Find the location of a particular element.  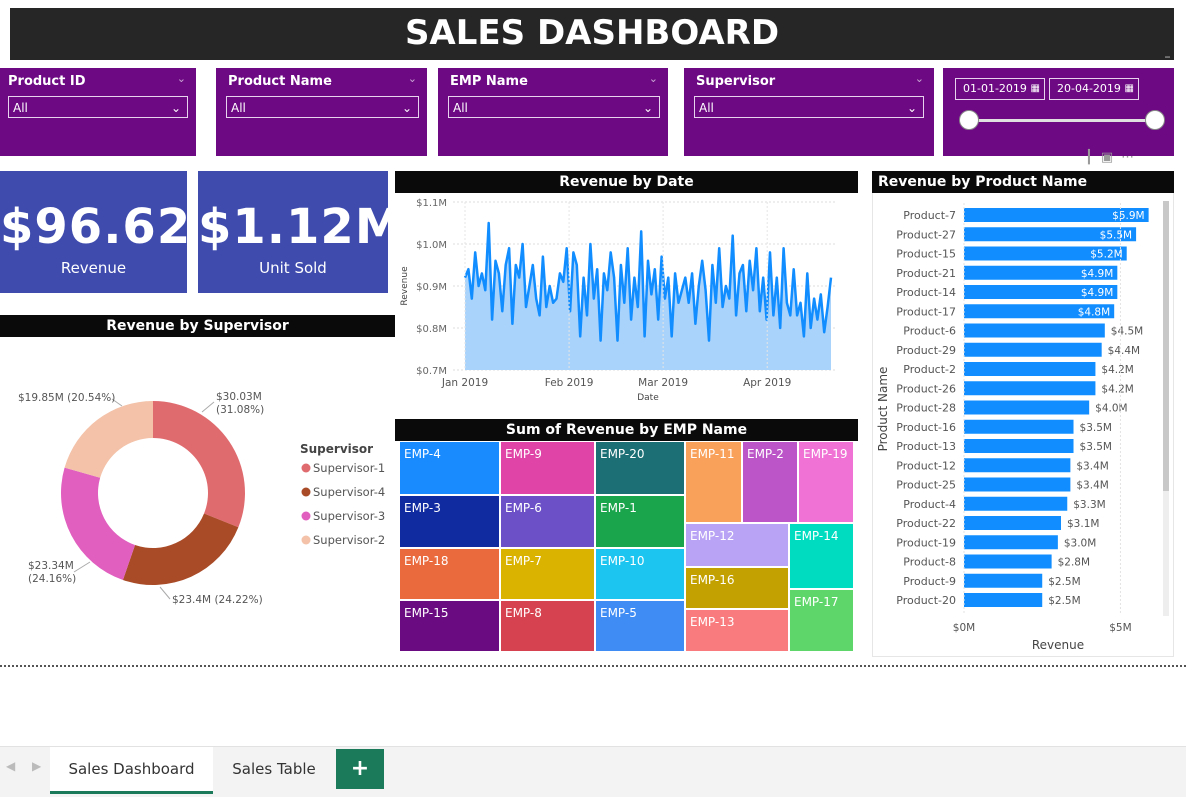

emp-name-dropdown: All ⌄ is located at coordinates (554, 107).